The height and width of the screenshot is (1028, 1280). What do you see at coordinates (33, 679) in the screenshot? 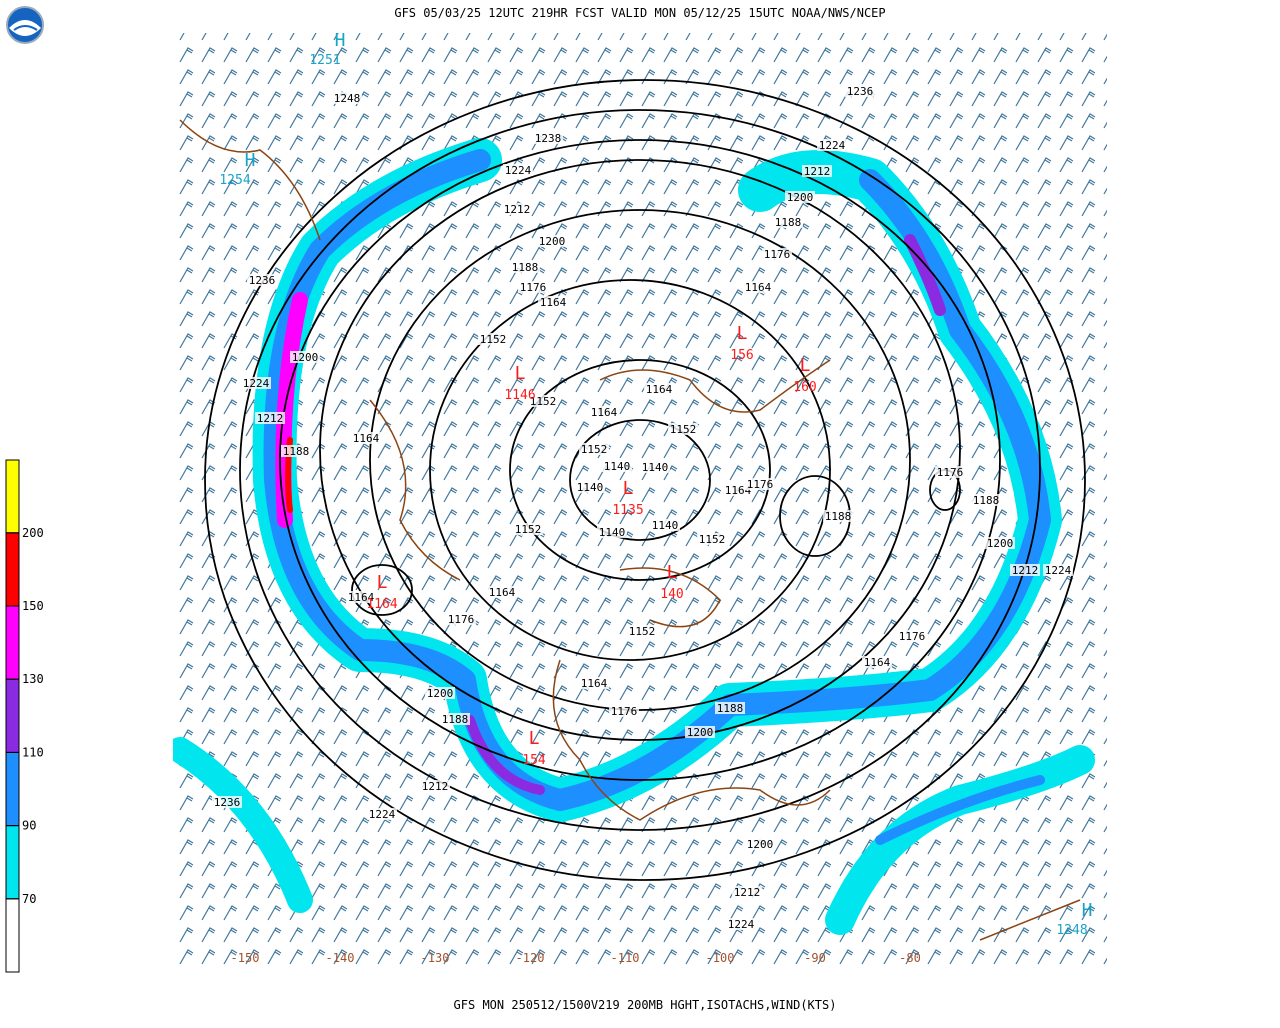
I see `legend-label: 130` at bounding box center [33, 679].